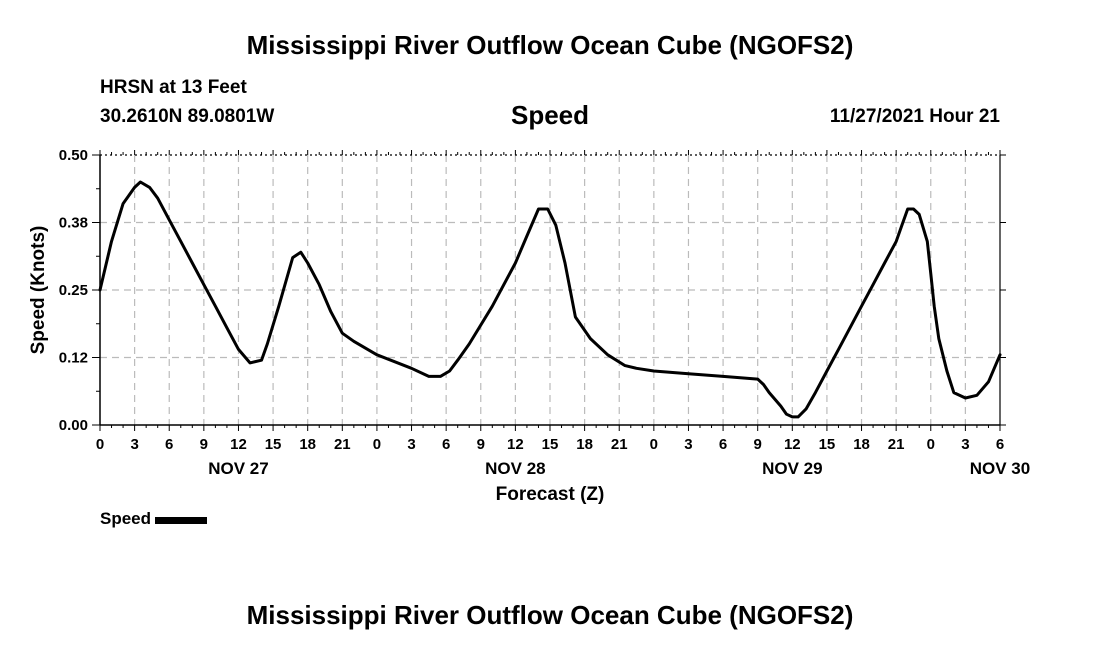 The height and width of the screenshot is (650, 1100). Describe the element at coordinates (73, 155) in the screenshot. I see `y-tick-label: 0.50` at that location.